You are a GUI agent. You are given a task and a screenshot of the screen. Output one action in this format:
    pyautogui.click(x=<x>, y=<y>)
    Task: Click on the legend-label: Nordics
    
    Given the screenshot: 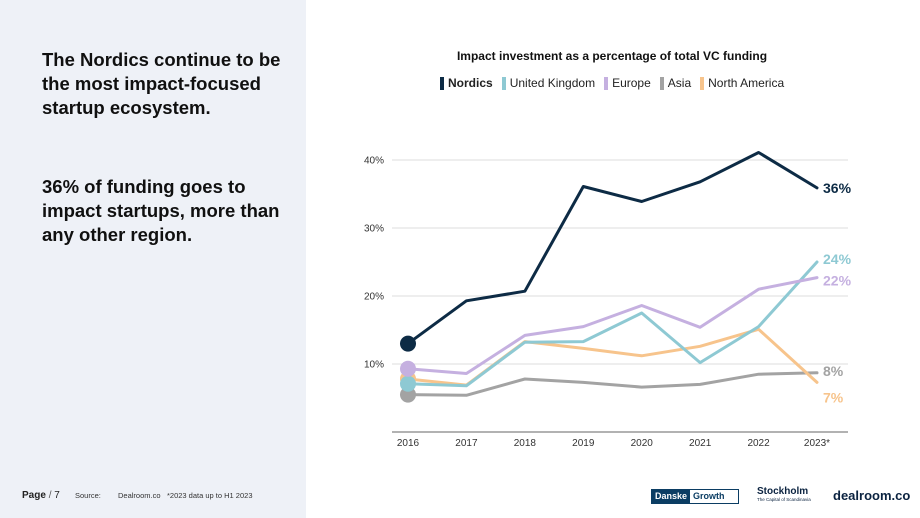 What is the action you would take?
    pyautogui.click(x=470, y=83)
    